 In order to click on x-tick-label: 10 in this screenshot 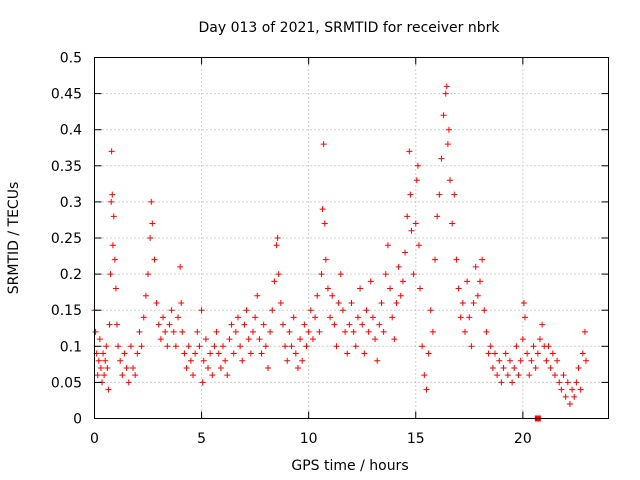, I will do `click(309, 439)`.